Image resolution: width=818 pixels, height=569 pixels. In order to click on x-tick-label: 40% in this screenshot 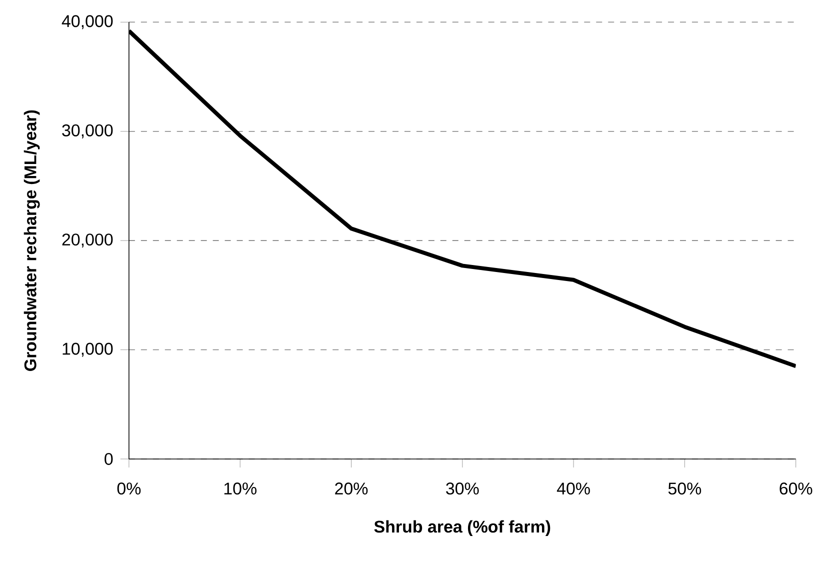, I will do `click(573, 488)`.